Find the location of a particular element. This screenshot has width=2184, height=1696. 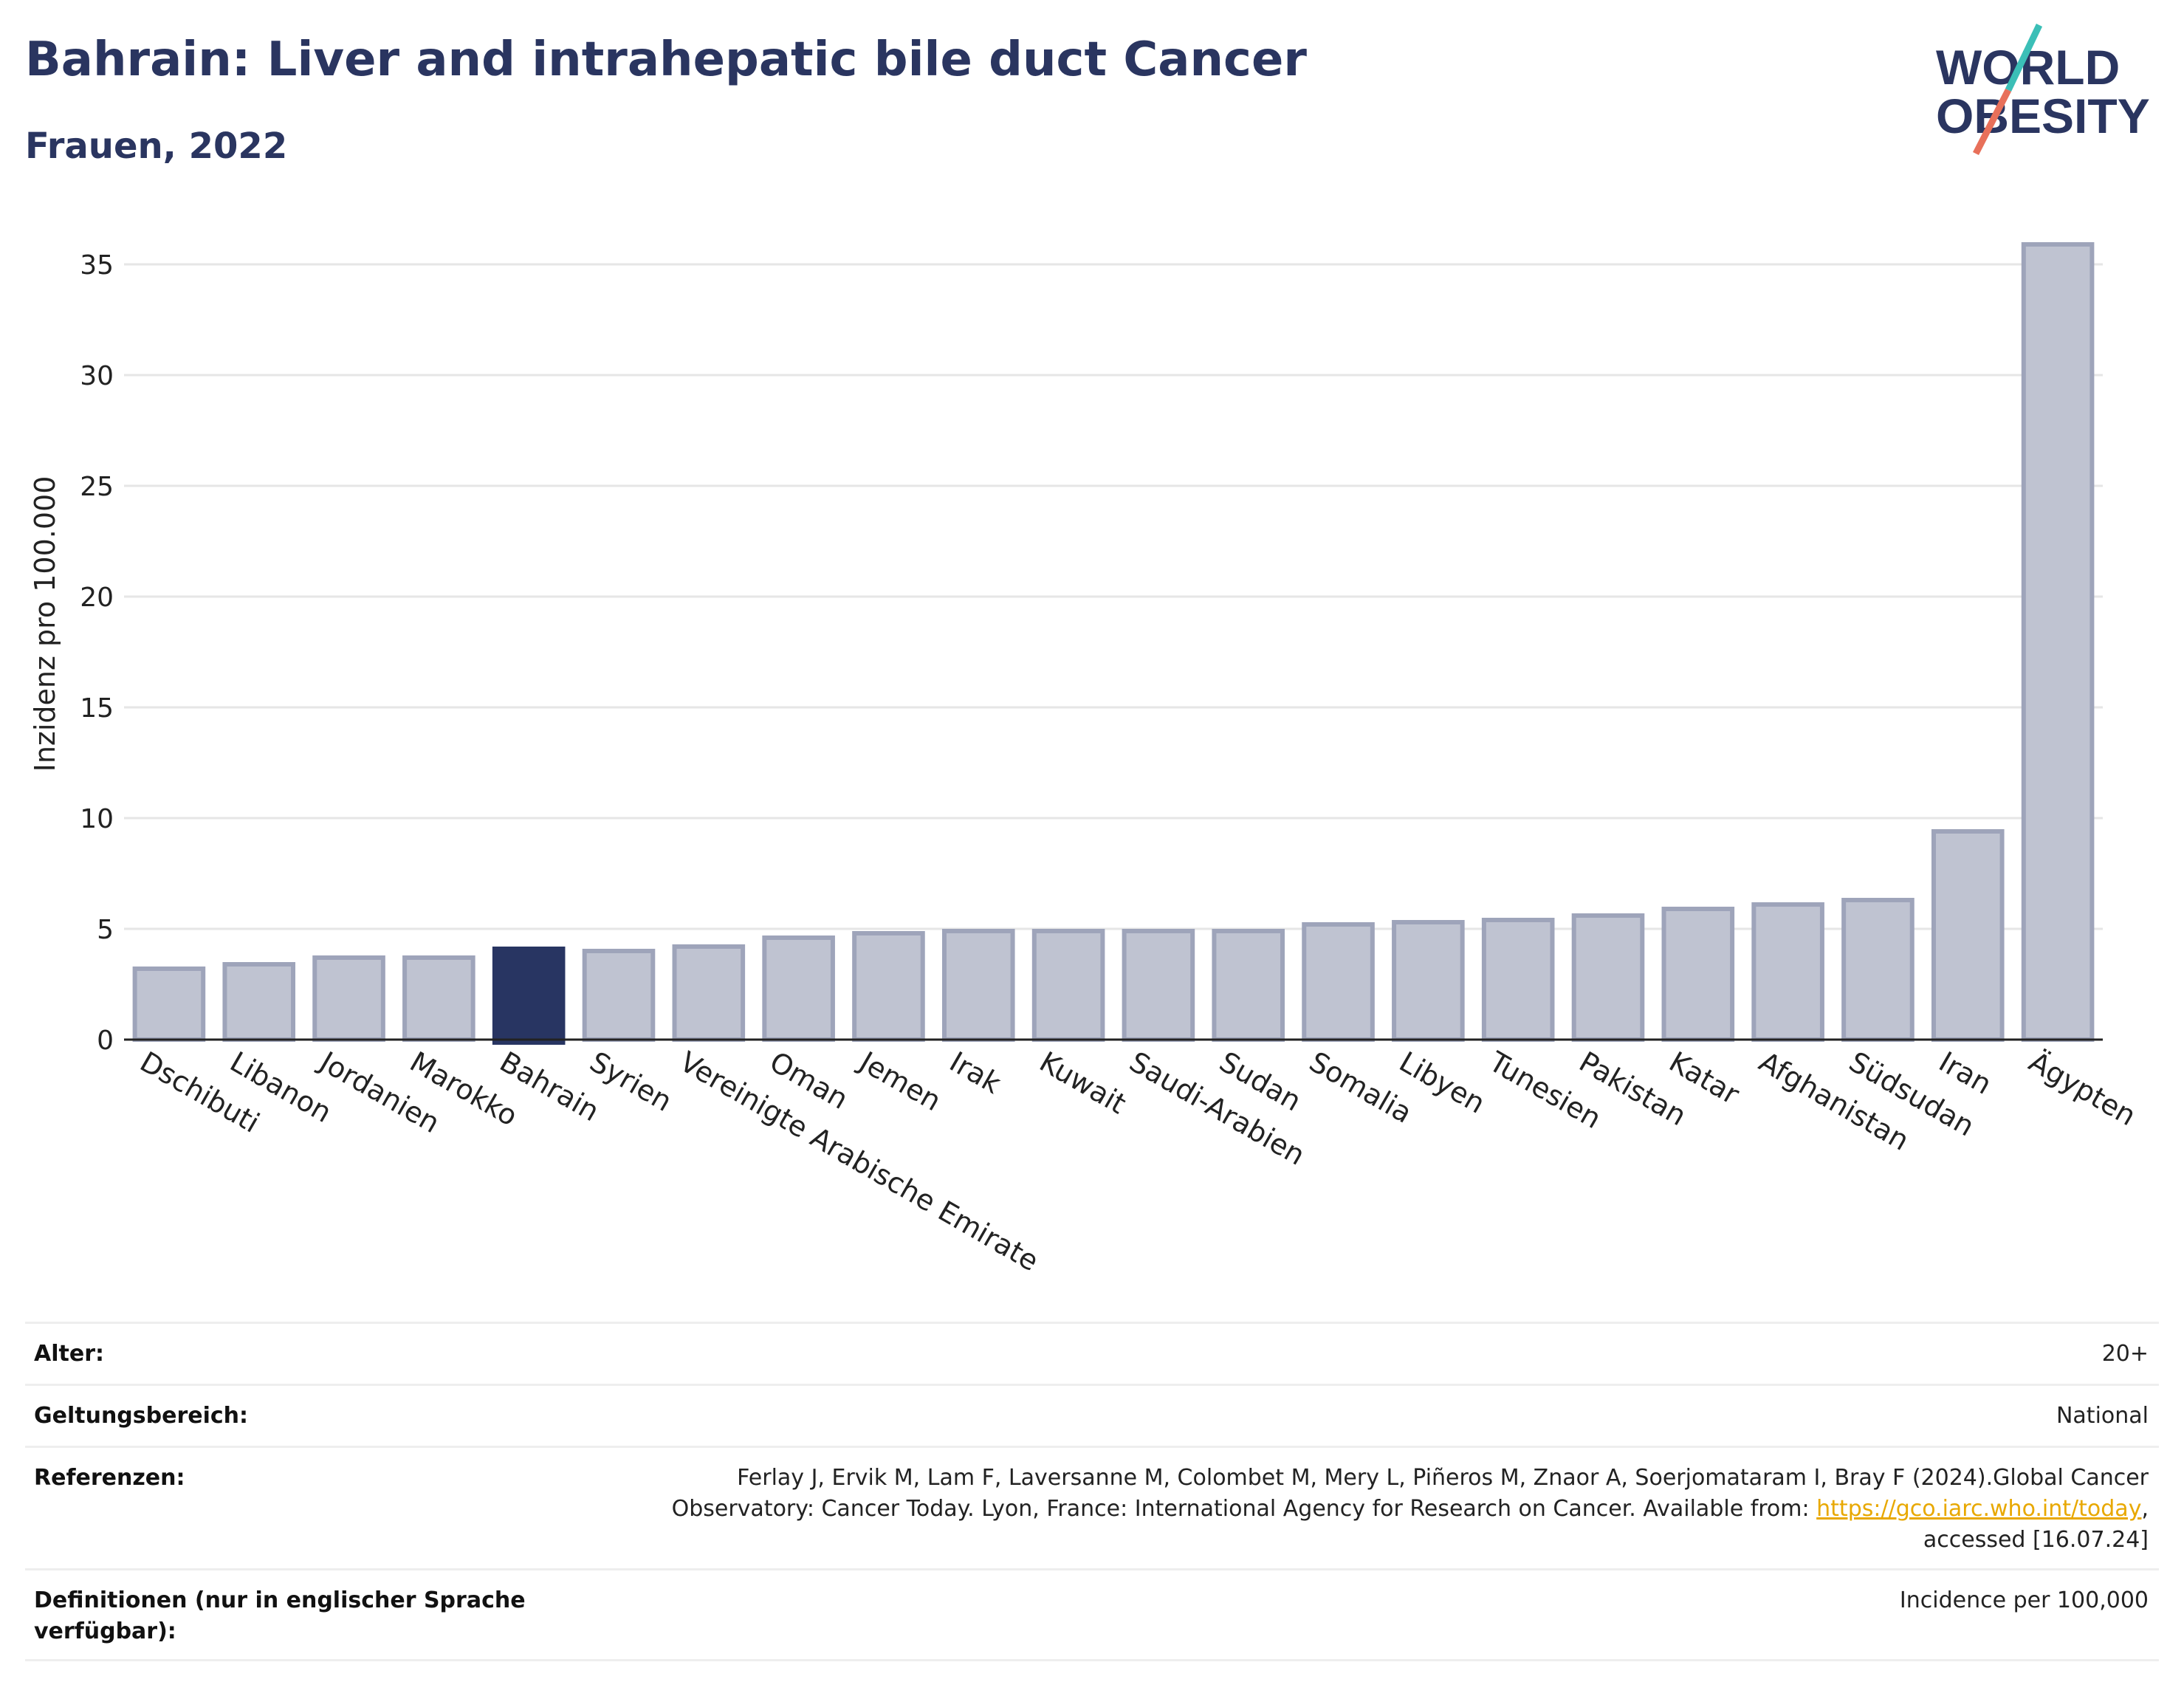

x-tick-label: Ägypten is located at coordinates (2083, 1089).